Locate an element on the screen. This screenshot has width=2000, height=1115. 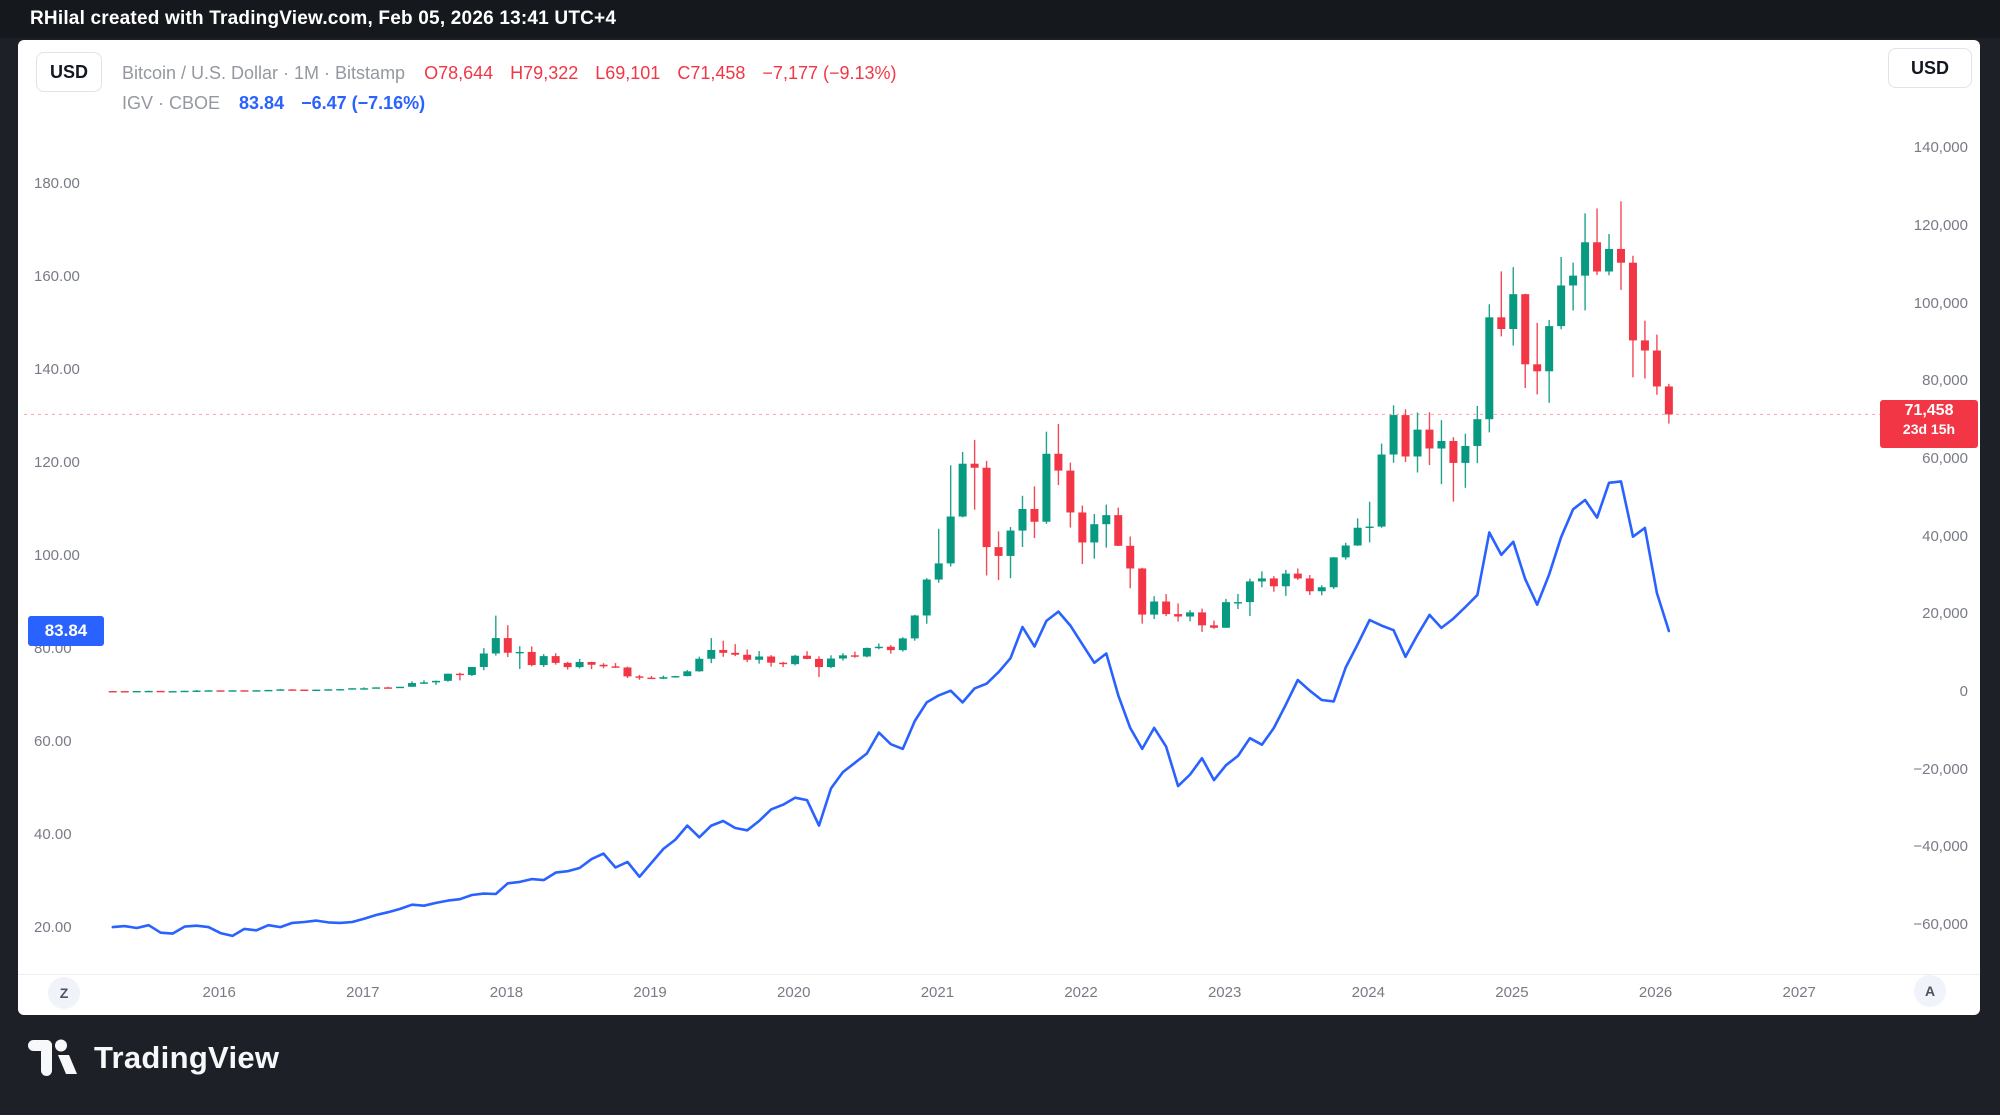
right-axis-tick: 0 is located at coordinates (1963, 691).